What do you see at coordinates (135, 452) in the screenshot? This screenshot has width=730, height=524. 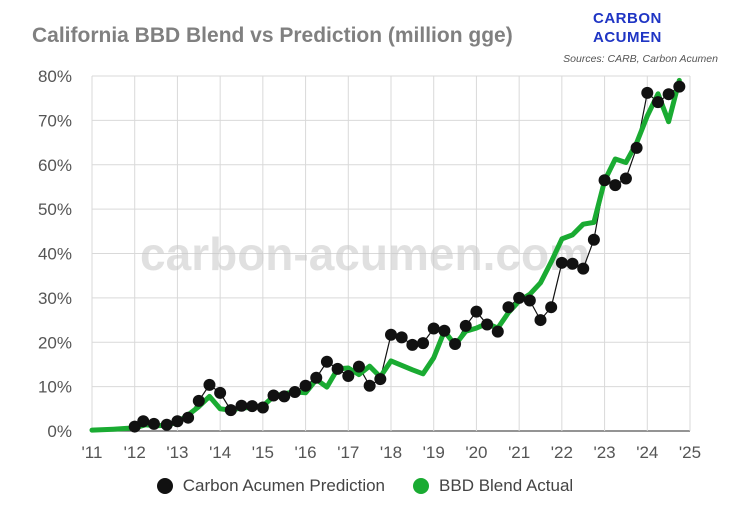 I see `x-tick-label: '12` at bounding box center [135, 452].